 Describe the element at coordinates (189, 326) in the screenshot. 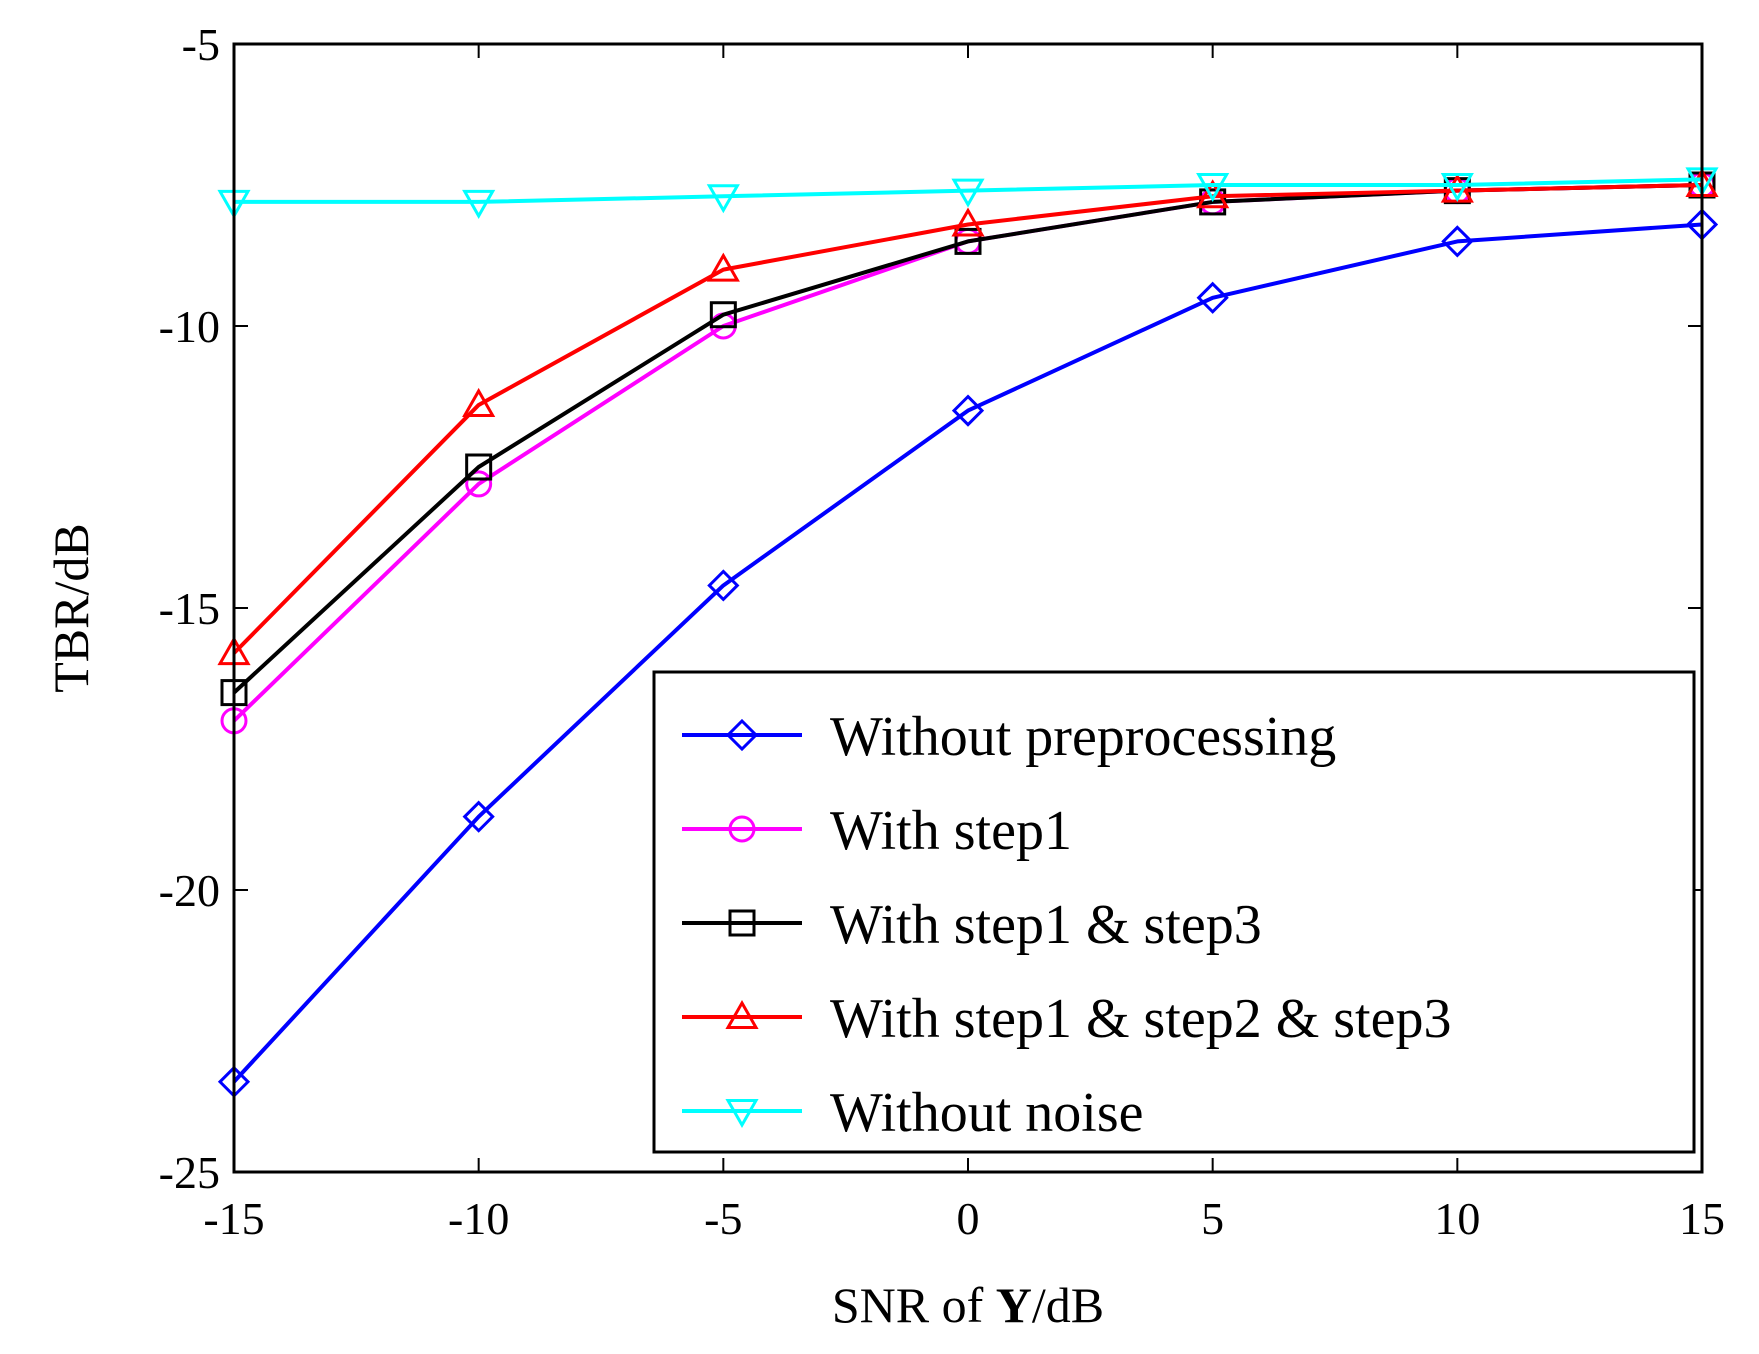

I see `y-tick-label: -10` at that location.